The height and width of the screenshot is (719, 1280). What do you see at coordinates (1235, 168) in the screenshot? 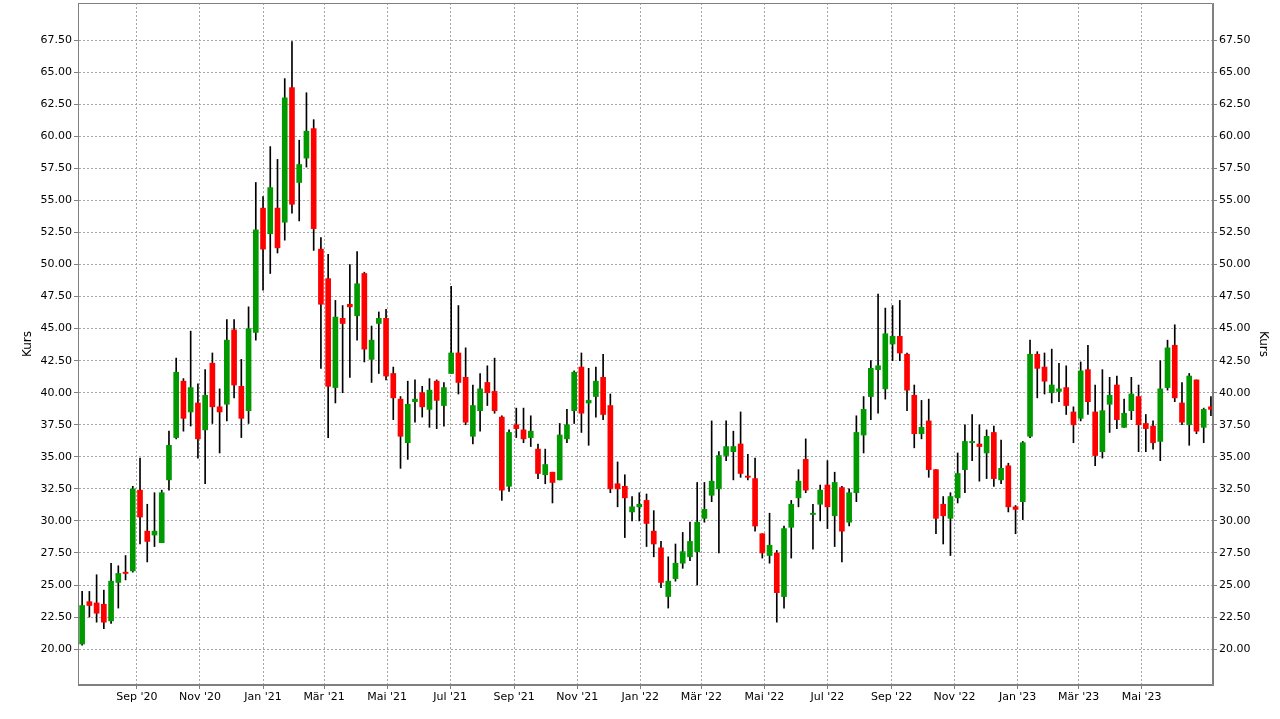
I see `y2-tick-label: 57.50` at bounding box center [1235, 168].